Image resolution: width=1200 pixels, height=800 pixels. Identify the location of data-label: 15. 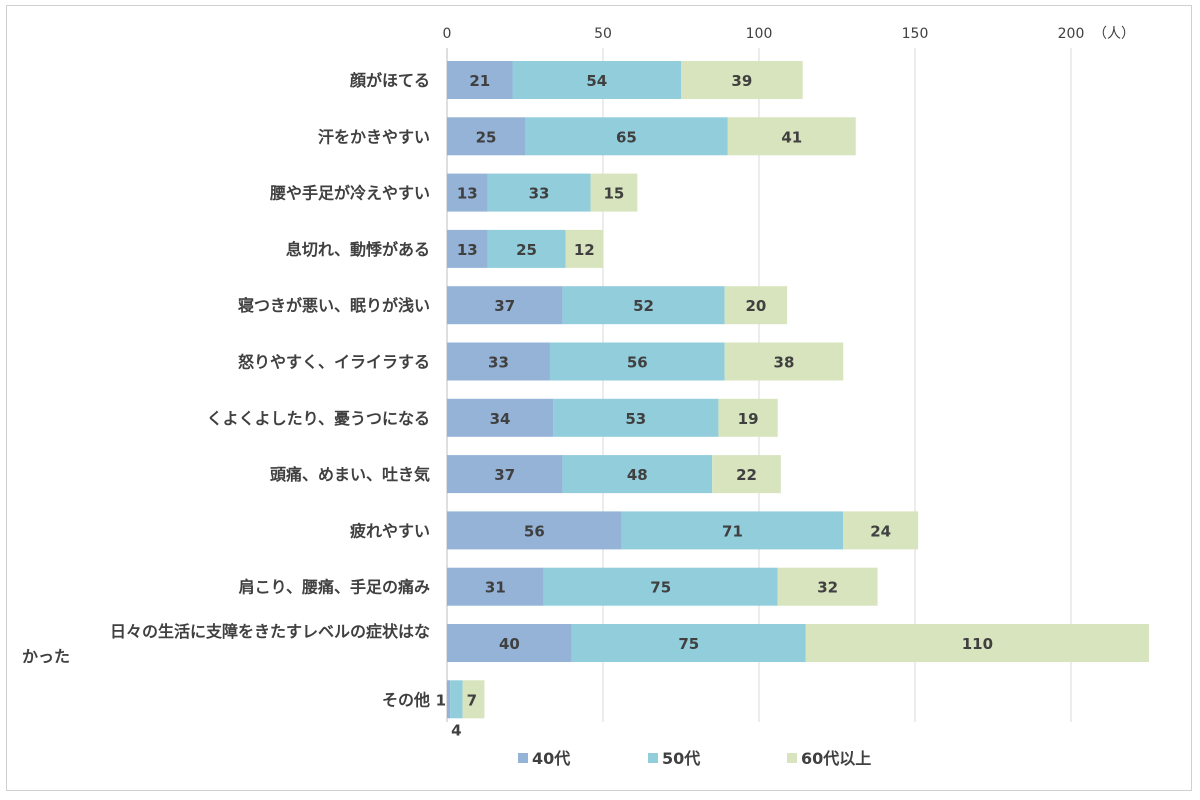
(613, 194).